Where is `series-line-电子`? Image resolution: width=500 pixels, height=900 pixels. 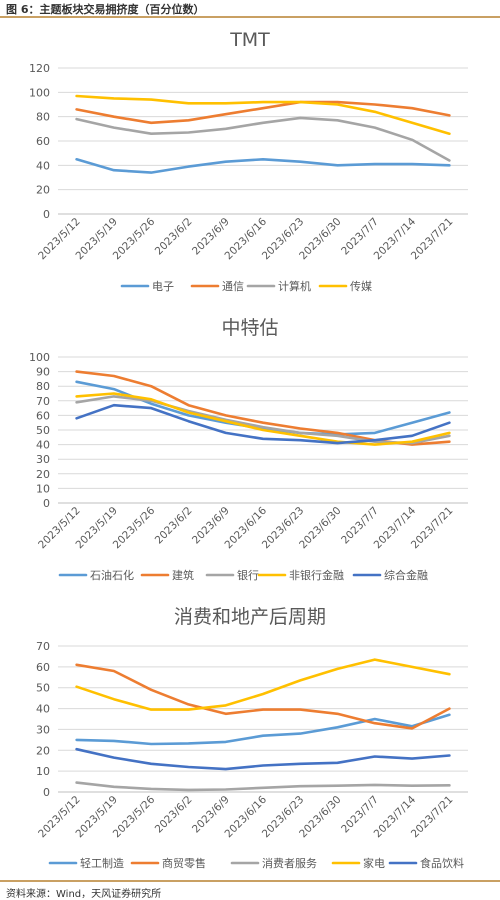 series-line-电子 is located at coordinates (263, 166).